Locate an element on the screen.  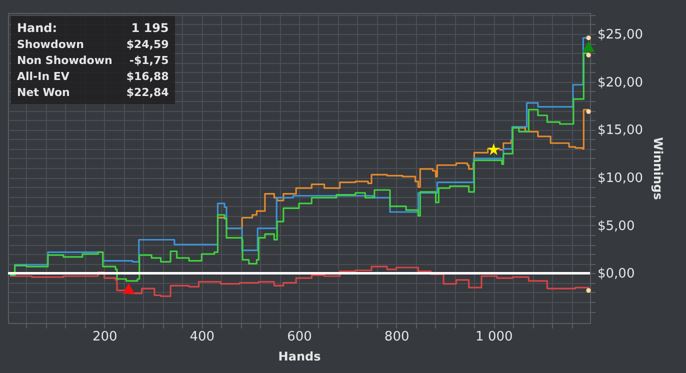
annotation: Showdown is located at coordinates (51, 44).